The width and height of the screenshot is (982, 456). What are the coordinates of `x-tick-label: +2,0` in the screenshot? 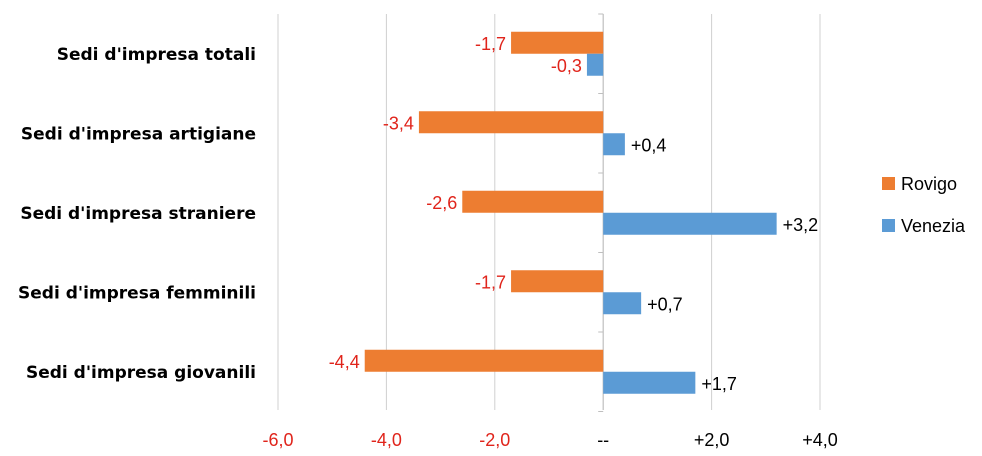 It's located at (712, 440).